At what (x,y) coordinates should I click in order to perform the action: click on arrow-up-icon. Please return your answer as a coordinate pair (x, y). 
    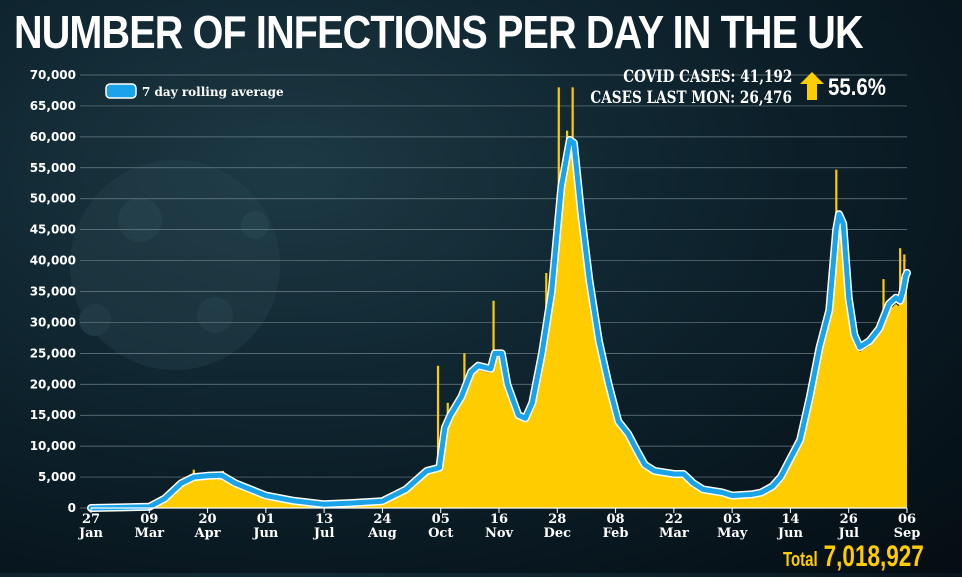
    Looking at the image, I should click on (812, 86).